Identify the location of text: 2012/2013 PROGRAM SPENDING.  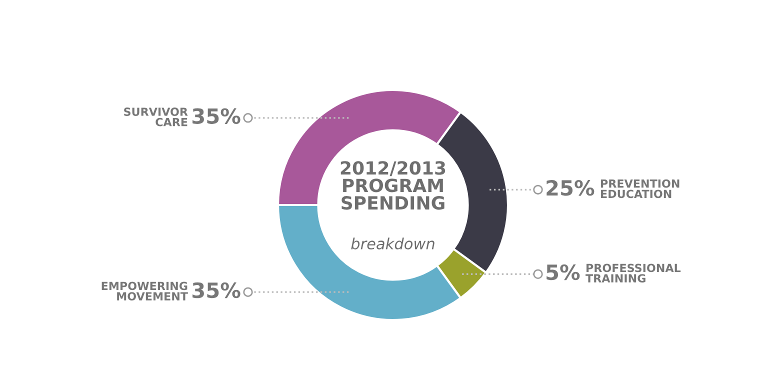
(393, 185).